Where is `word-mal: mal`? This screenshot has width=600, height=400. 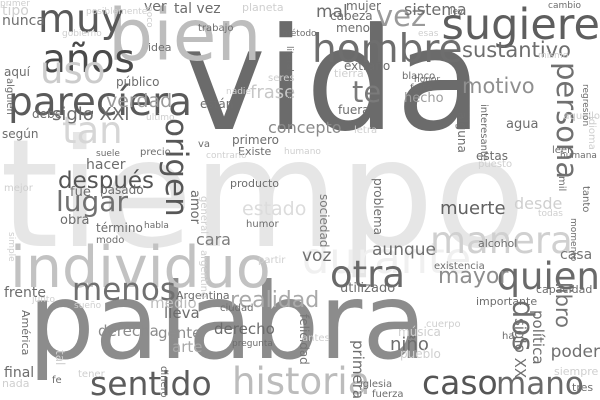 word-mal: mal is located at coordinates (332, 12).